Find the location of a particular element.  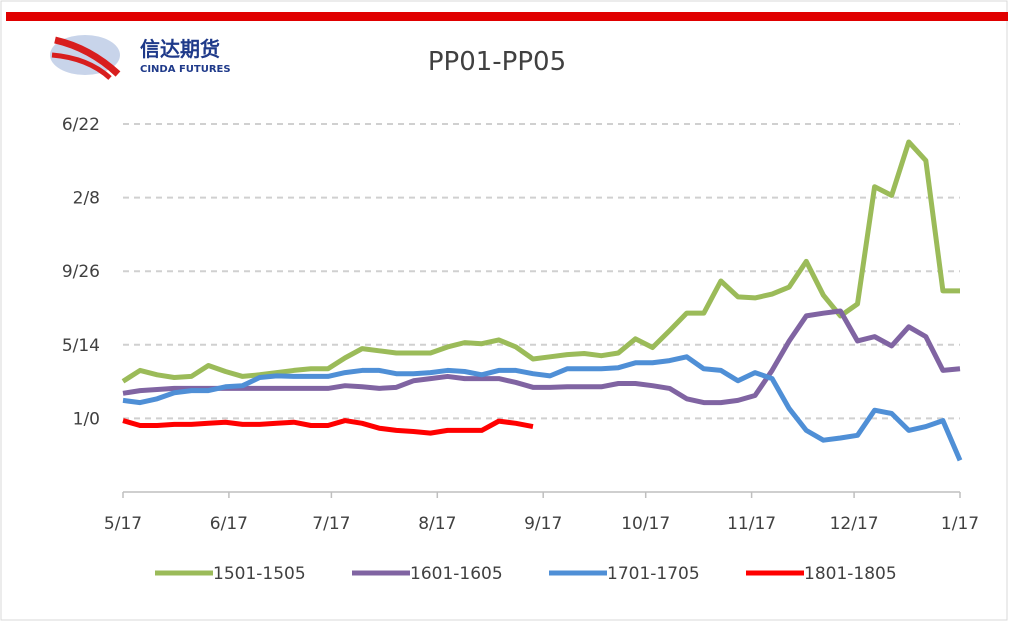

logo: 信达期货 CINDA FUTURES is located at coordinates (140, 57).